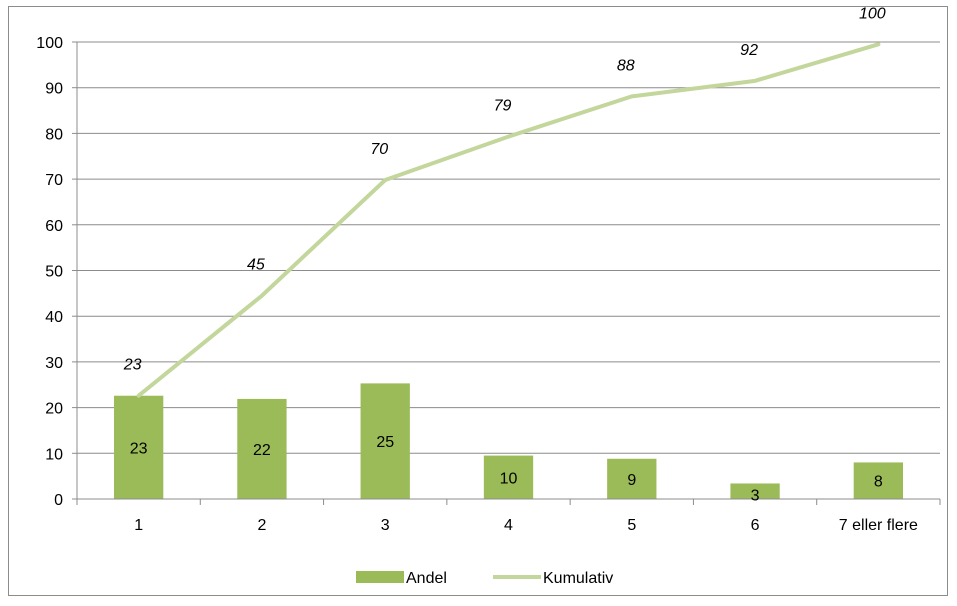  I want to click on bar-value-label: 8, so click(878, 482).